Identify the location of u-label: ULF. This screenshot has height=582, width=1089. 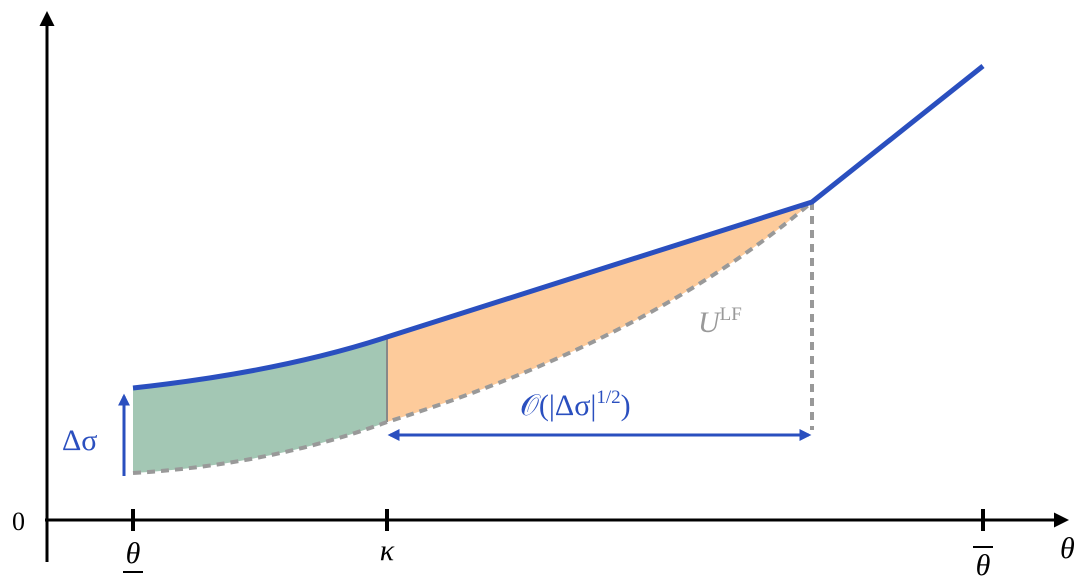
(720, 321).